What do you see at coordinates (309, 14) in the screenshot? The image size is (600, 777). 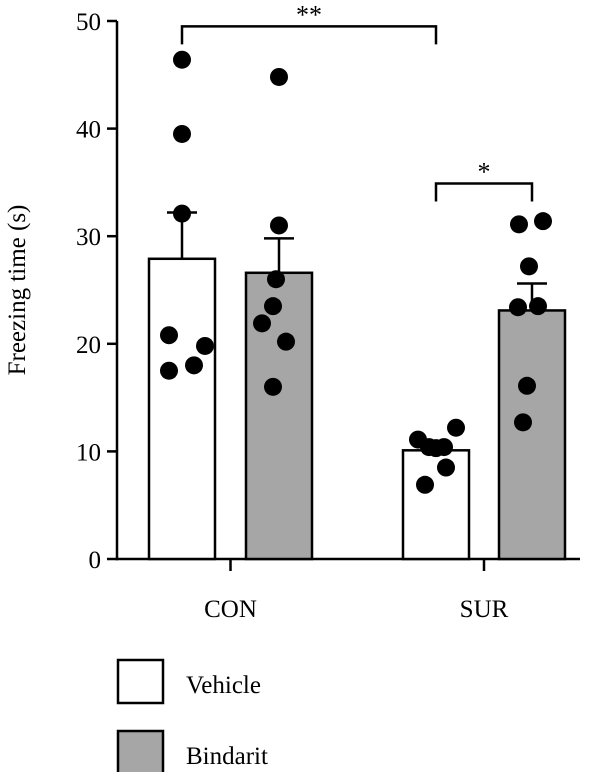 I see `significance-label: **` at bounding box center [309, 14].